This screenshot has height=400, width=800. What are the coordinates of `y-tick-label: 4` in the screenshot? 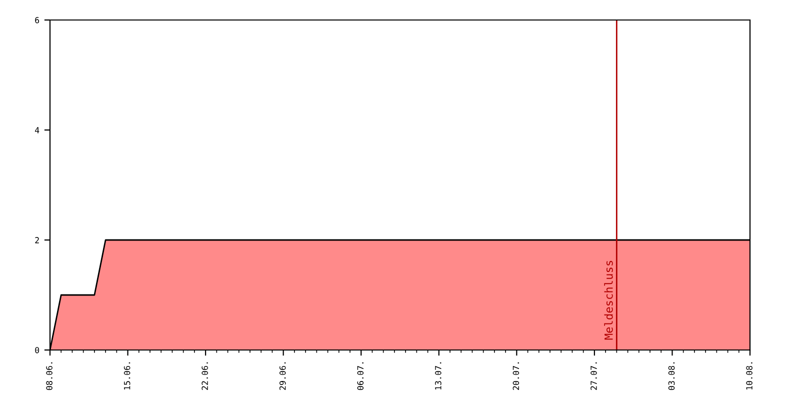 It's located at (37, 130).